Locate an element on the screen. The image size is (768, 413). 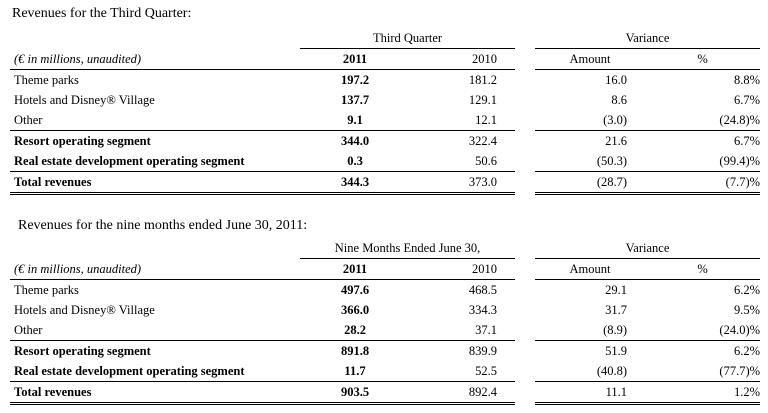
variance-amount: 29.1 is located at coordinates (616, 290).